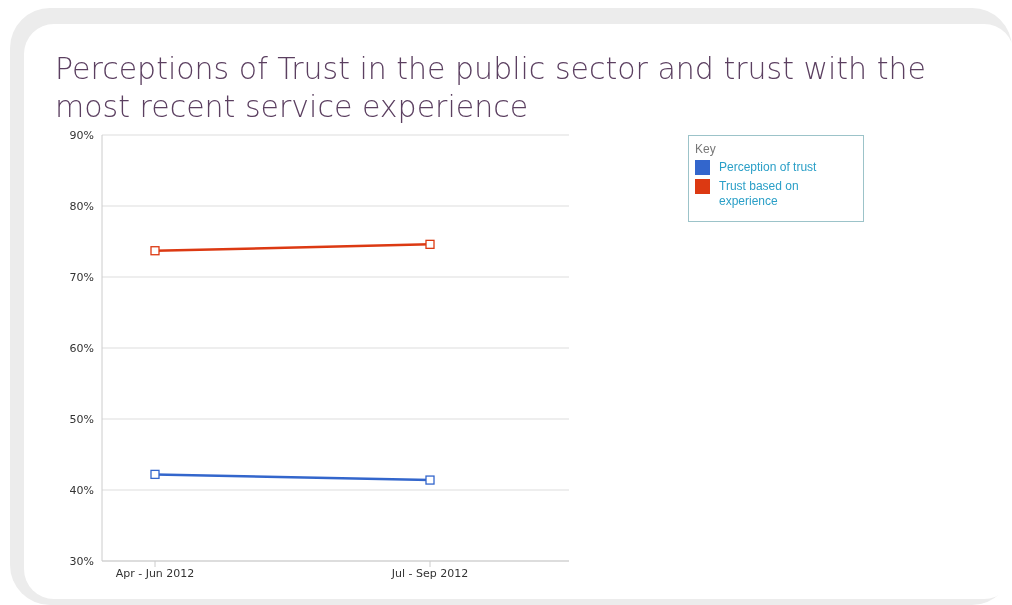  Describe the element at coordinates (81, 135) in the screenshot. I see `y-tick-label: 90%` at that location.